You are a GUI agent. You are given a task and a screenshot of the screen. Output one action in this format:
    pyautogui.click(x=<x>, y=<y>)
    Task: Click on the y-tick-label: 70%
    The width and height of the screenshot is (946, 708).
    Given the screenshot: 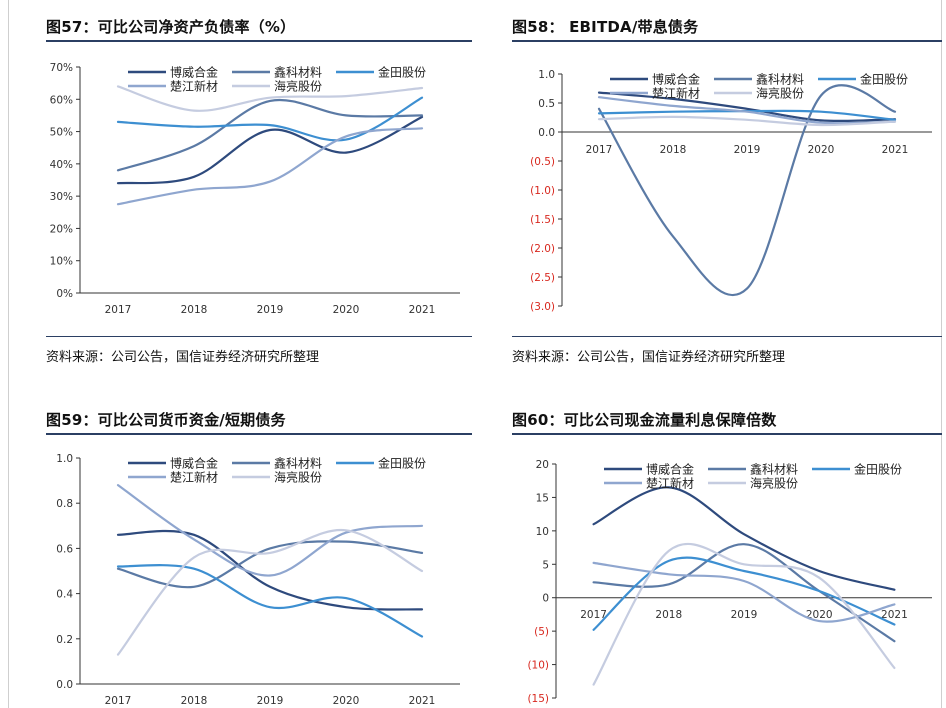 What is the action you would take?
    pyautogui.click(x=61, y=68)
    